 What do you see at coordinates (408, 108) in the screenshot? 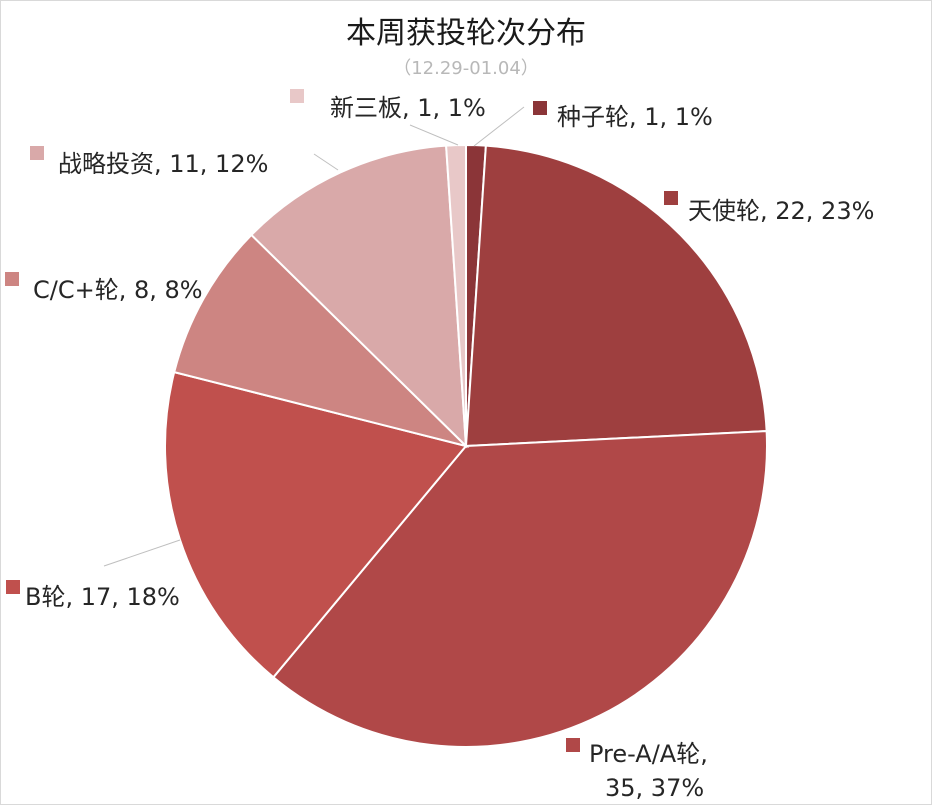
I see `data-label: 新三板, 1, 1%` at bounding box center [408, 108].